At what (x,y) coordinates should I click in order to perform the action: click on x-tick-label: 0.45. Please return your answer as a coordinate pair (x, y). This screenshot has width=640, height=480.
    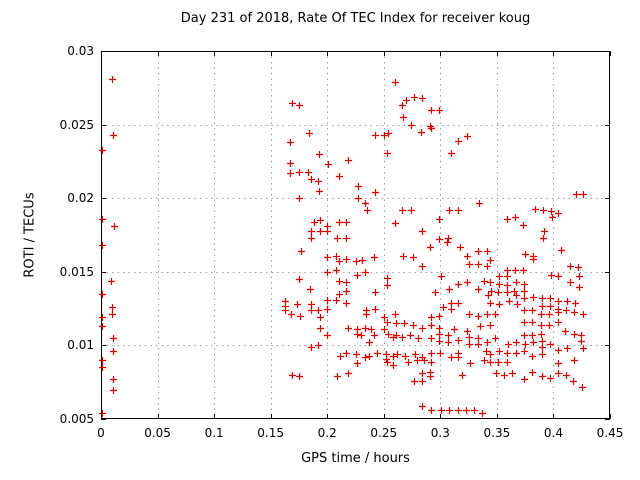
    Looking at the image, I should click on (610, 433).